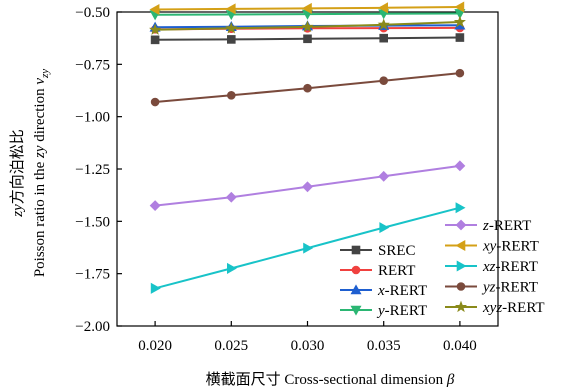 This screenshot has width=569, height=391. I want to click on y-tick-label: −1.75, so click(92, 275).